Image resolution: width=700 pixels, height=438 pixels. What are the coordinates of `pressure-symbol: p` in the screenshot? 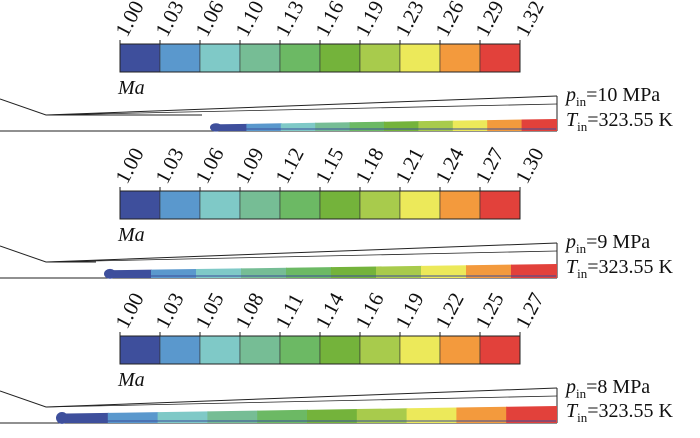 It's located at (570, 242).